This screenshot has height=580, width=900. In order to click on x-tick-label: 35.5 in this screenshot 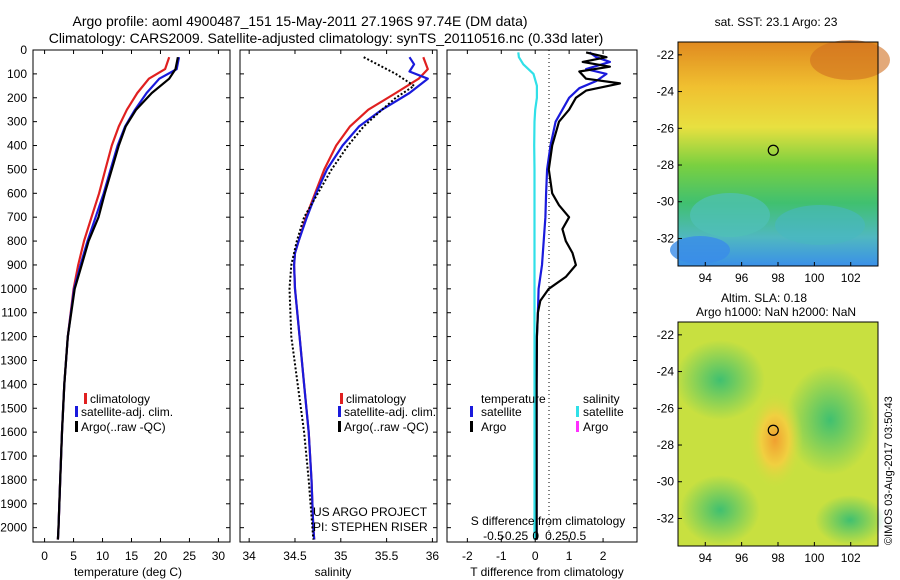, I will do `click(387, 556)`.